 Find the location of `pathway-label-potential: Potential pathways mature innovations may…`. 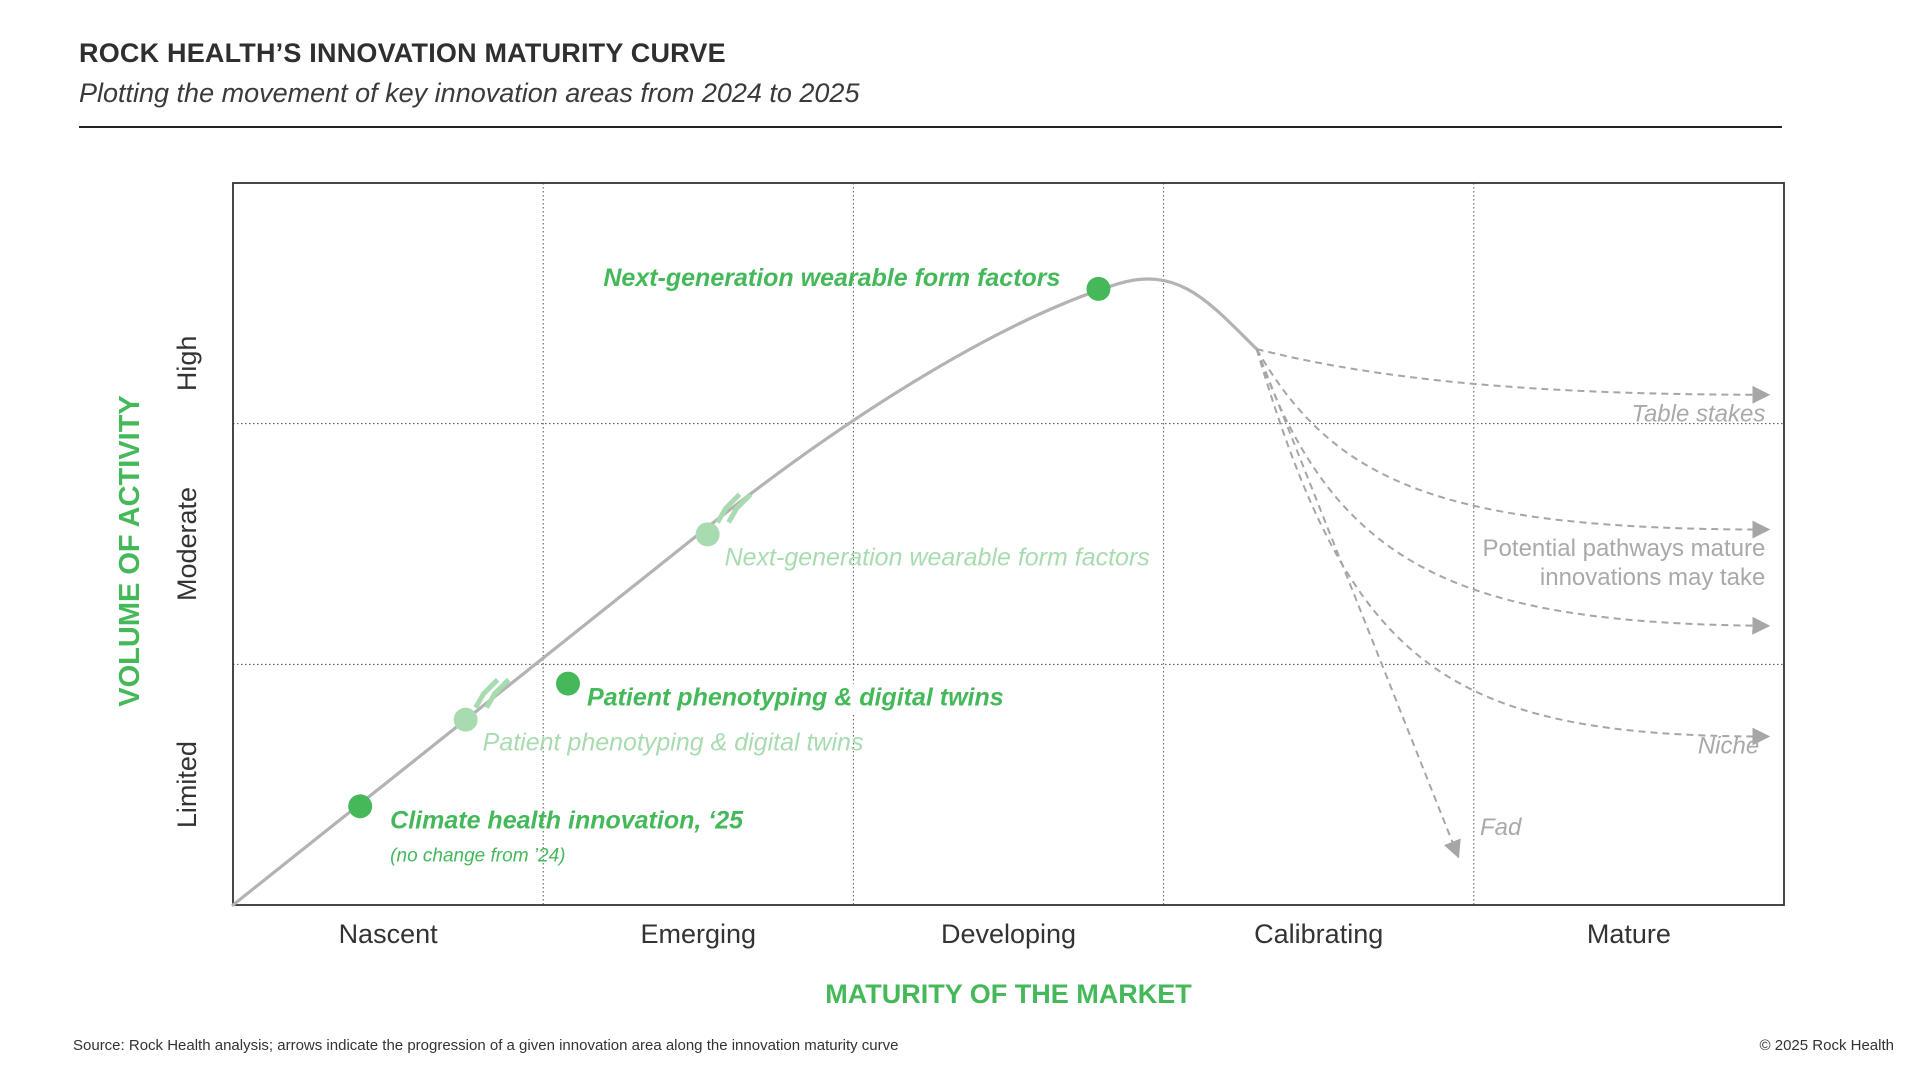

pathway-label-potential: Potential pathways mature innovations may… is located at coordinates (1624, 563).